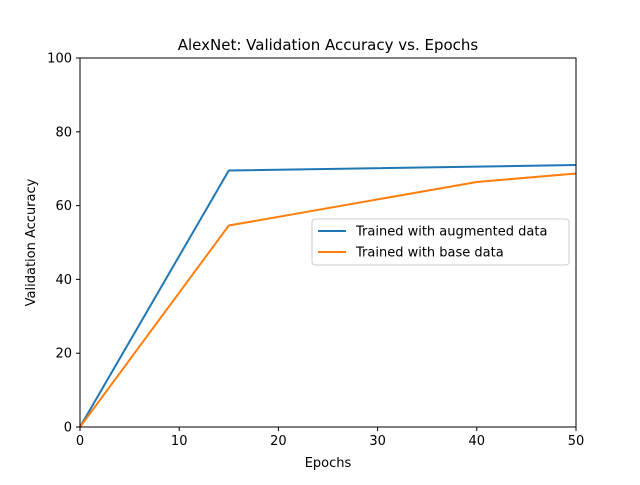 The height and width of the screenshot is (485, 640). What do you see at coordinates (429, 253) in the screenshot?
I see `legend-label-base: Trained with base data` at bounding box center [429, 253].